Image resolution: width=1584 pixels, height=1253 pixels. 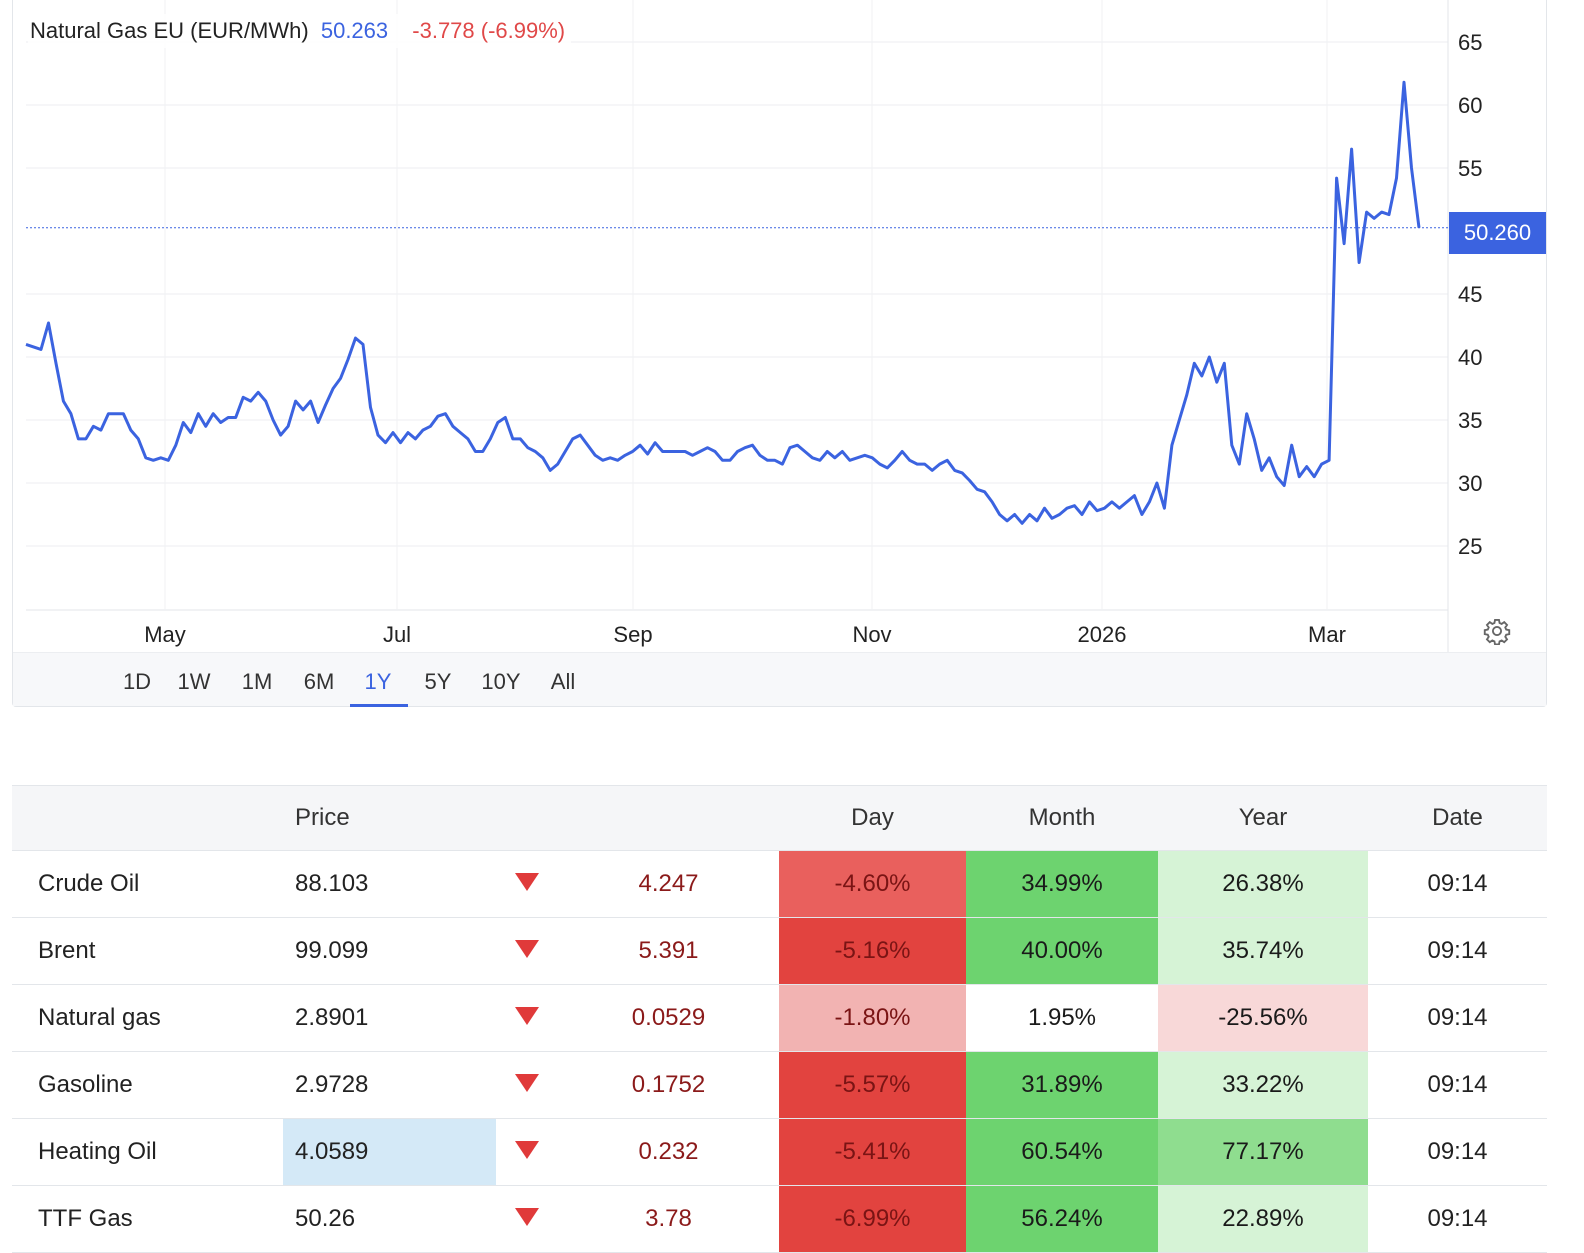 I want to click on commodity-year-pct: -25.56%, so click(x=1263, y=1018).